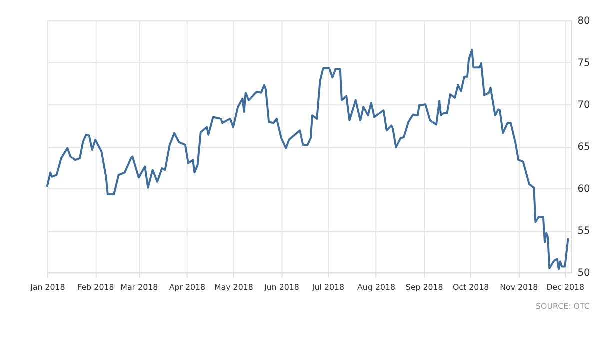 This screenshot has width=600, height=337. I want to click on y-tick-label: 50, so click(584, 274).